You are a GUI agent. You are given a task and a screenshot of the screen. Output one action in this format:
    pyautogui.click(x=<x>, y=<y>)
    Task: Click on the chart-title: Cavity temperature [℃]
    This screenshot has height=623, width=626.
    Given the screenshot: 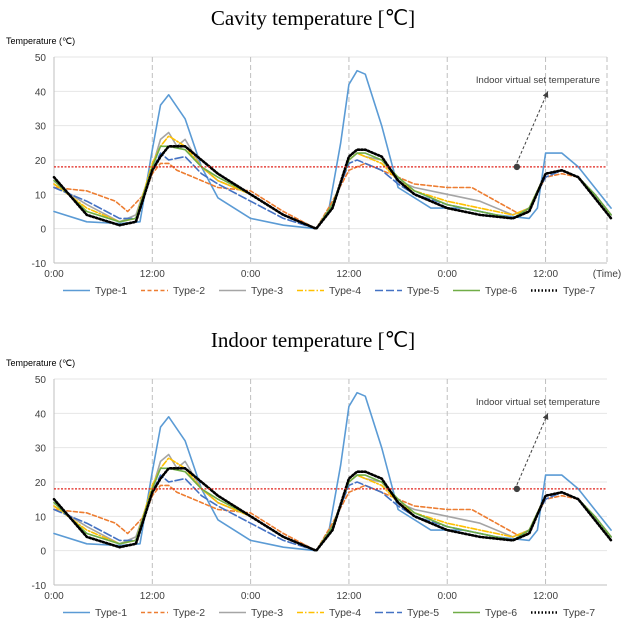 What is the action you would take?
    pyautogui.click(x=313, y=18)
    